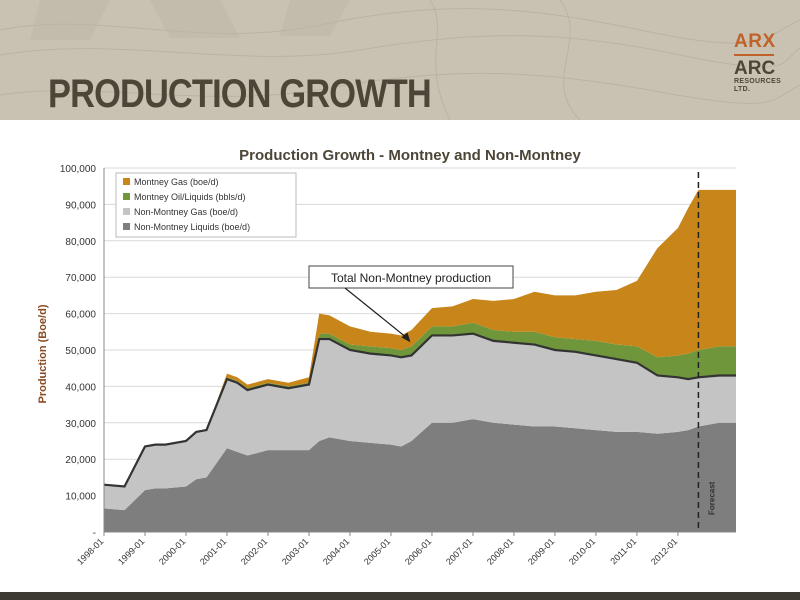 This screenshot has width=800, height=600. Describe the element at coordinates (406, 337) in the screenshot. I see `annotation-arrowhead` at that location.